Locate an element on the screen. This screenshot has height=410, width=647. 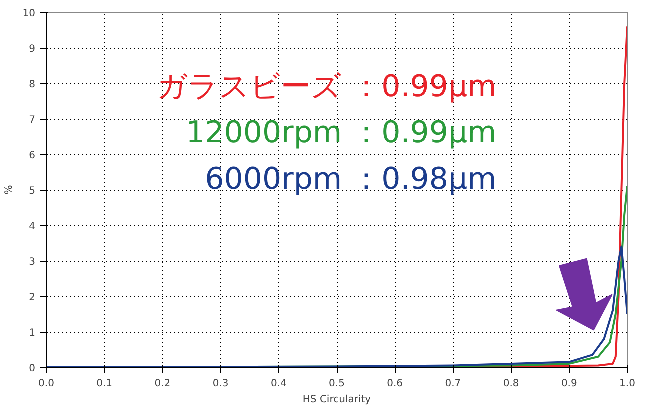
y-tick-label: 2 is located at coordinates (32, 298).